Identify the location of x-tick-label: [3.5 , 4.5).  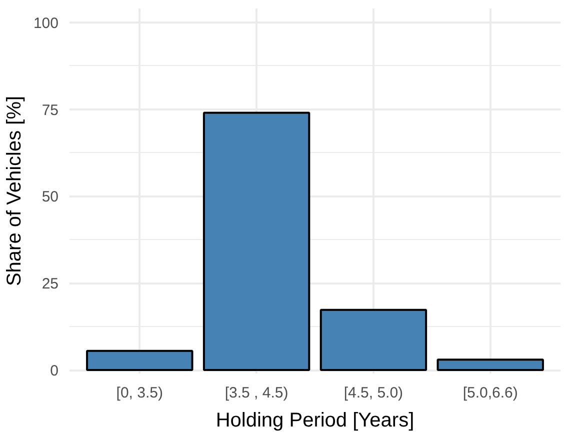
(256, 393).